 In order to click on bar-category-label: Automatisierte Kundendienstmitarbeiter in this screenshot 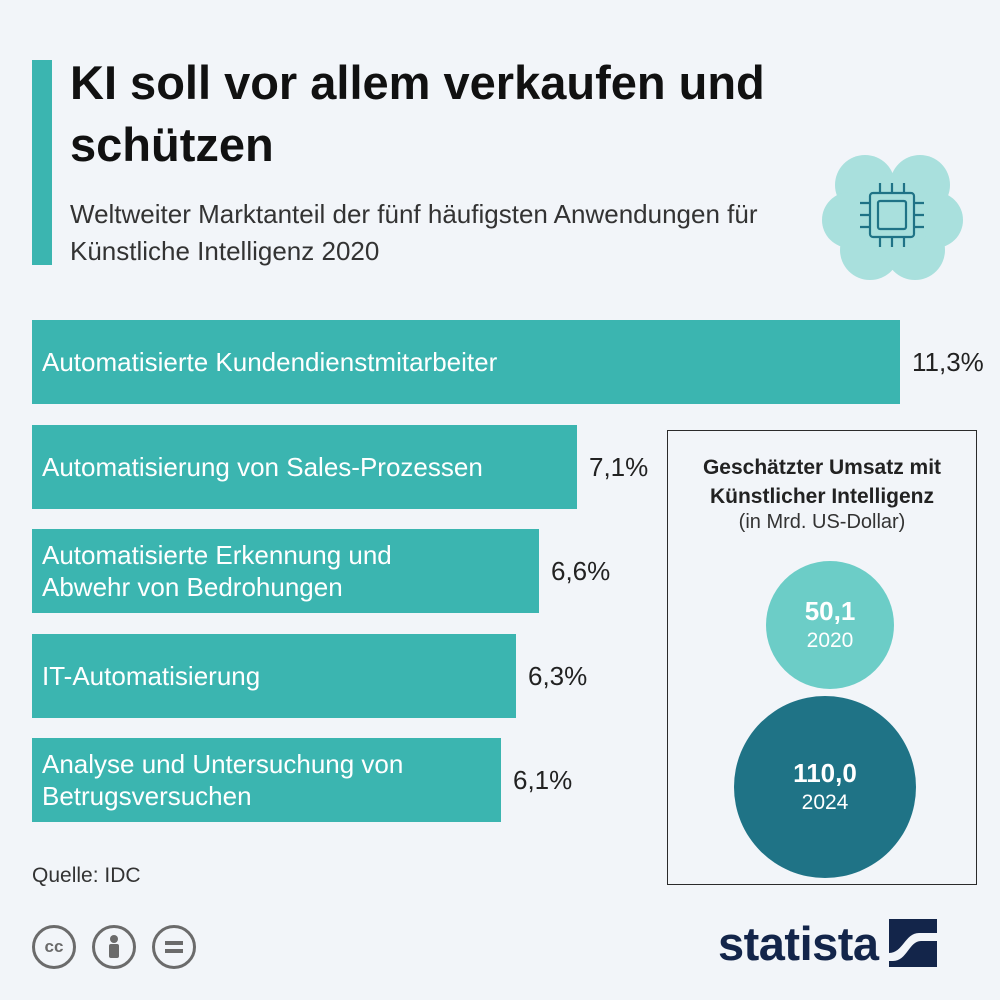, I will do `click(270, 362)`.